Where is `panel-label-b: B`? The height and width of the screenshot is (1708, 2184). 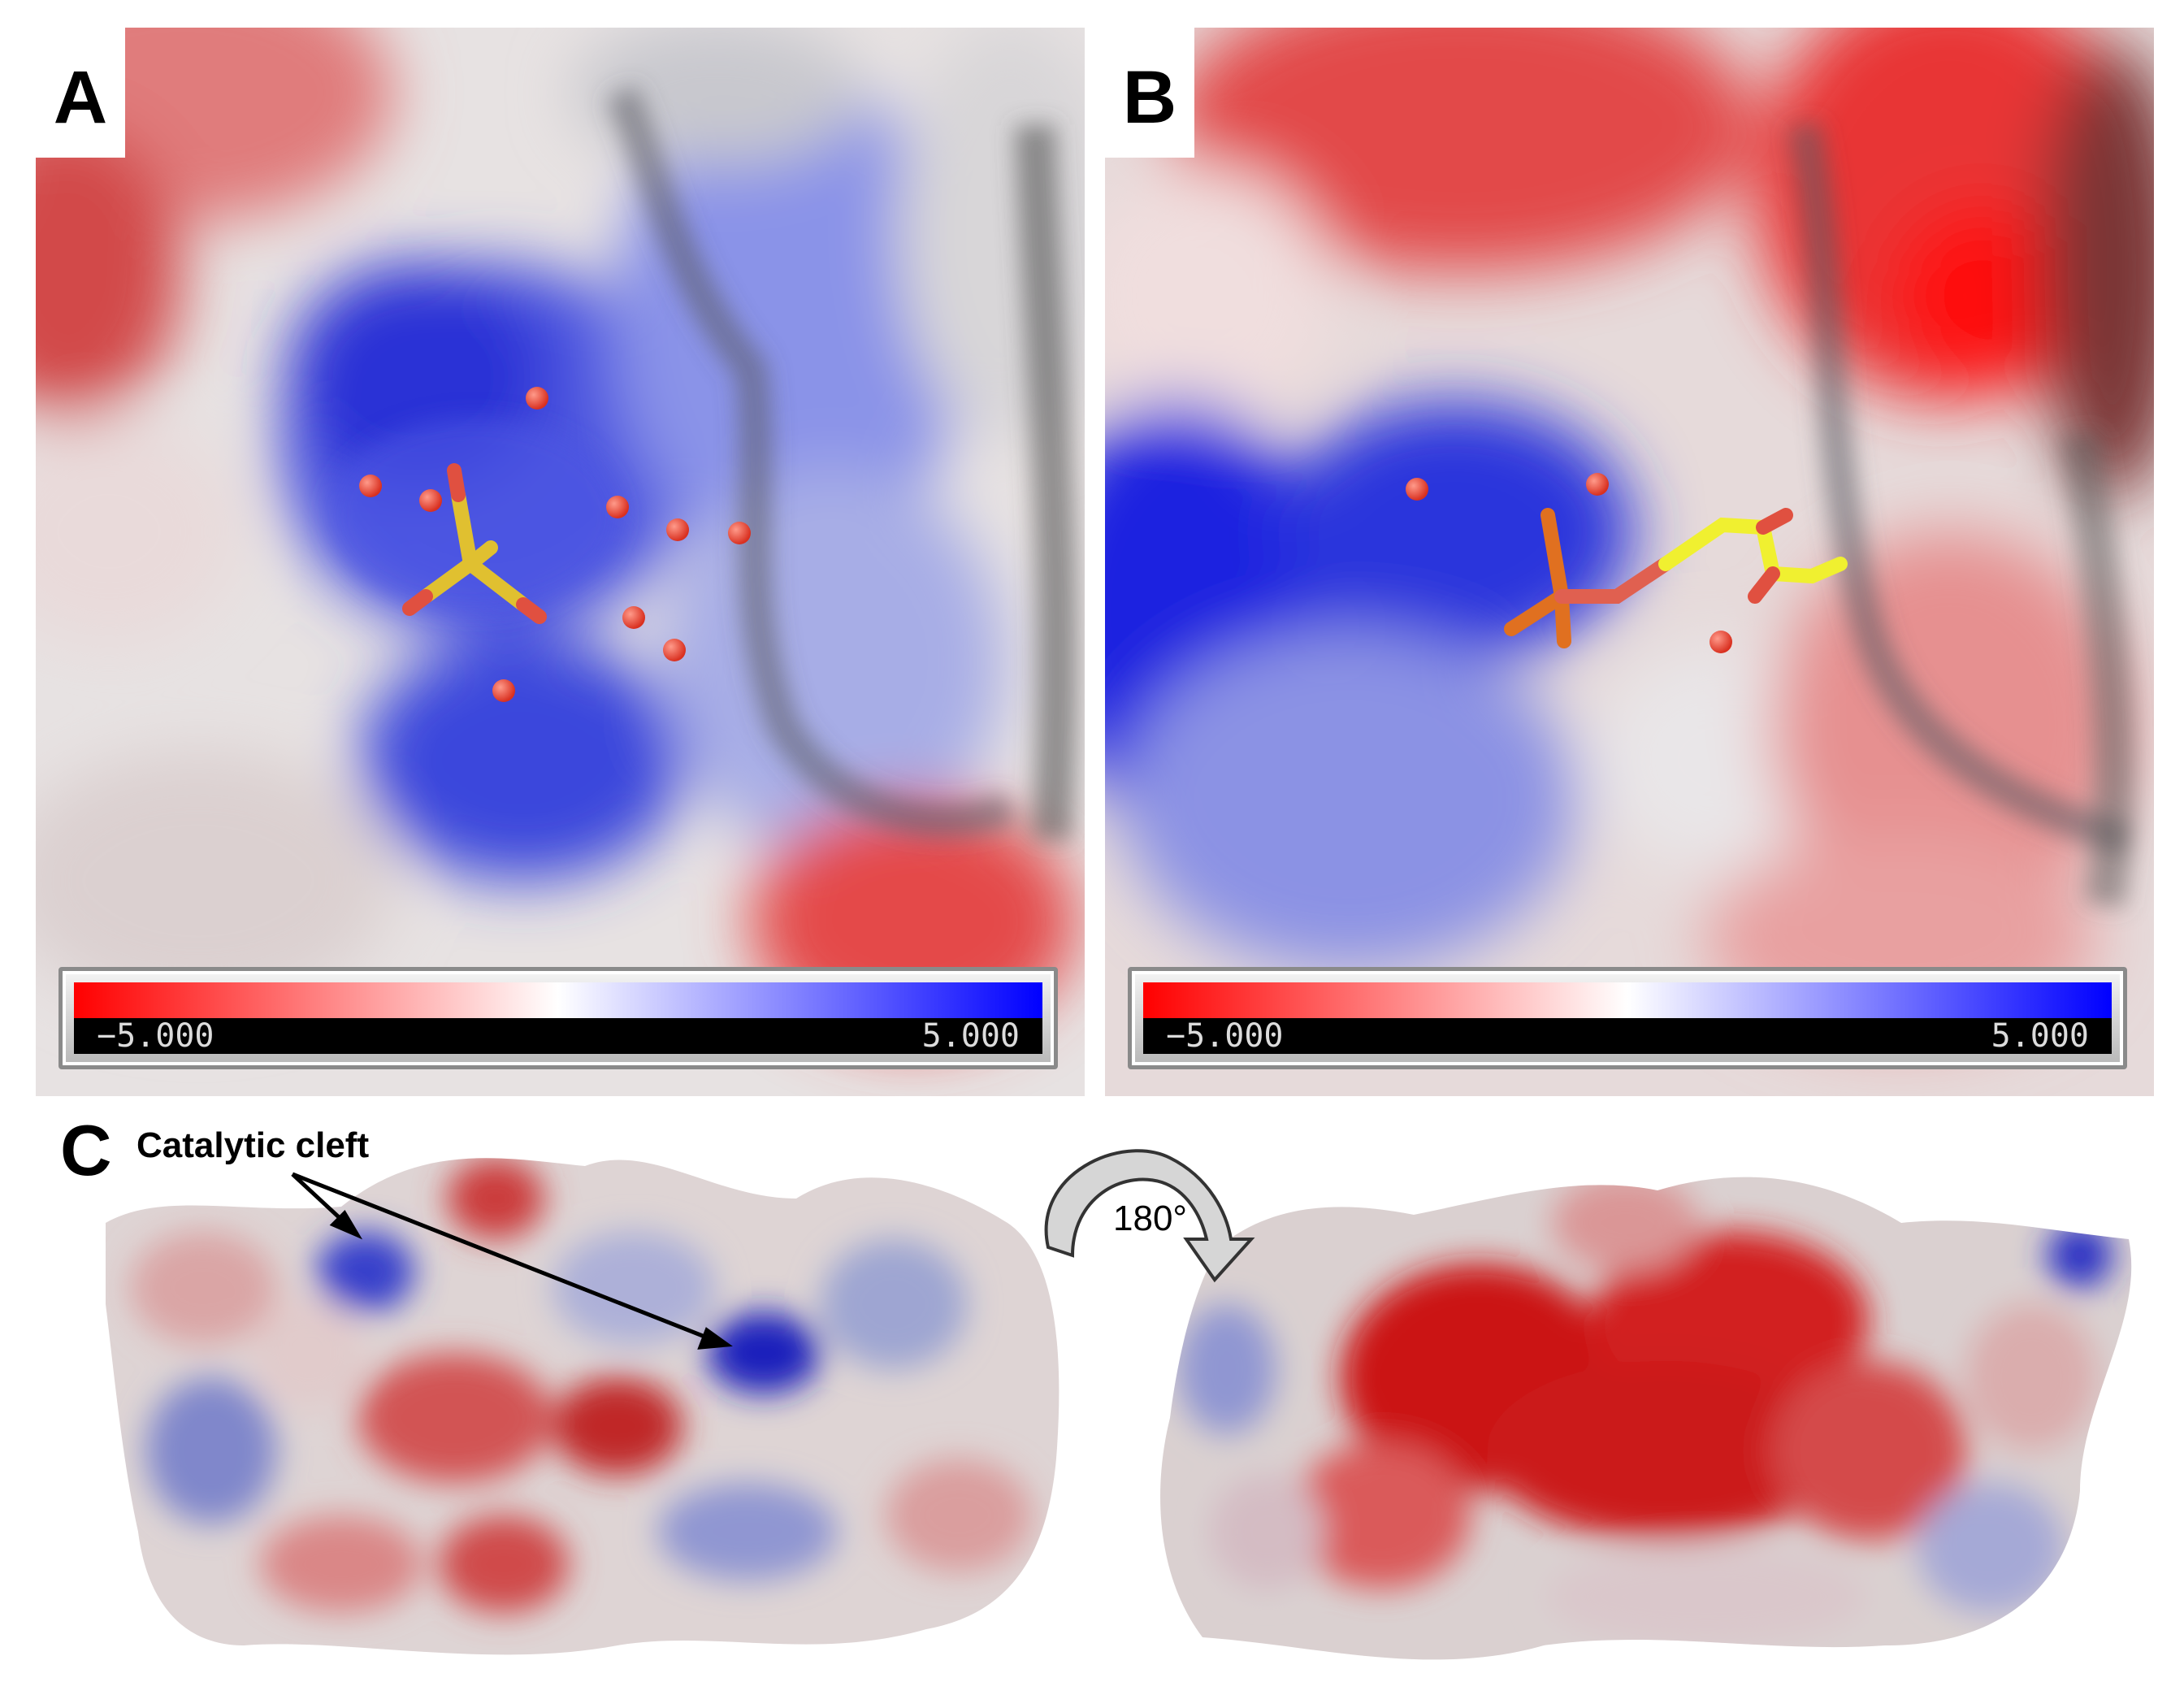 panel-label-b: B is located at coordinates (1150, 93).